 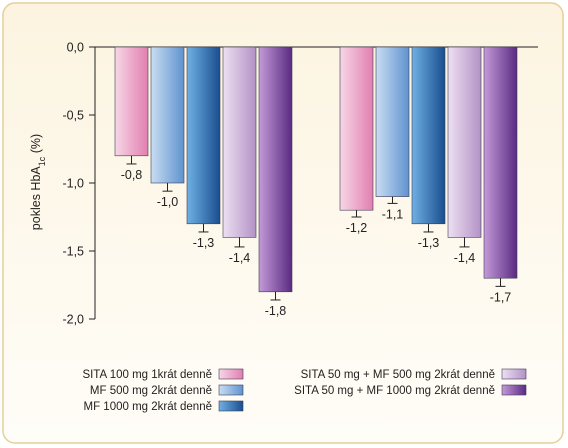 I want to click on data-label: -1,8, so click(x=276, y=311).